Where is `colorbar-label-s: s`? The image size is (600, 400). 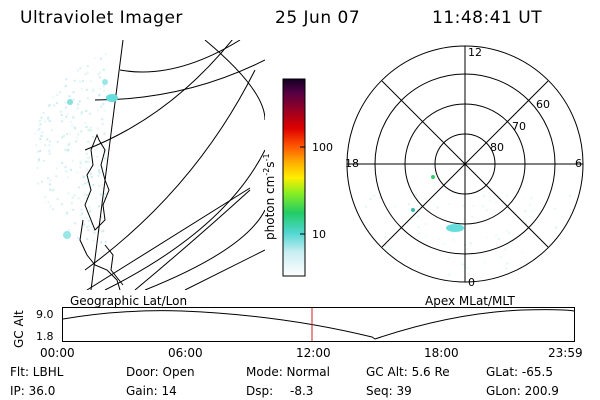 colorbar-label-s: s is located at coordinates (270, 164).